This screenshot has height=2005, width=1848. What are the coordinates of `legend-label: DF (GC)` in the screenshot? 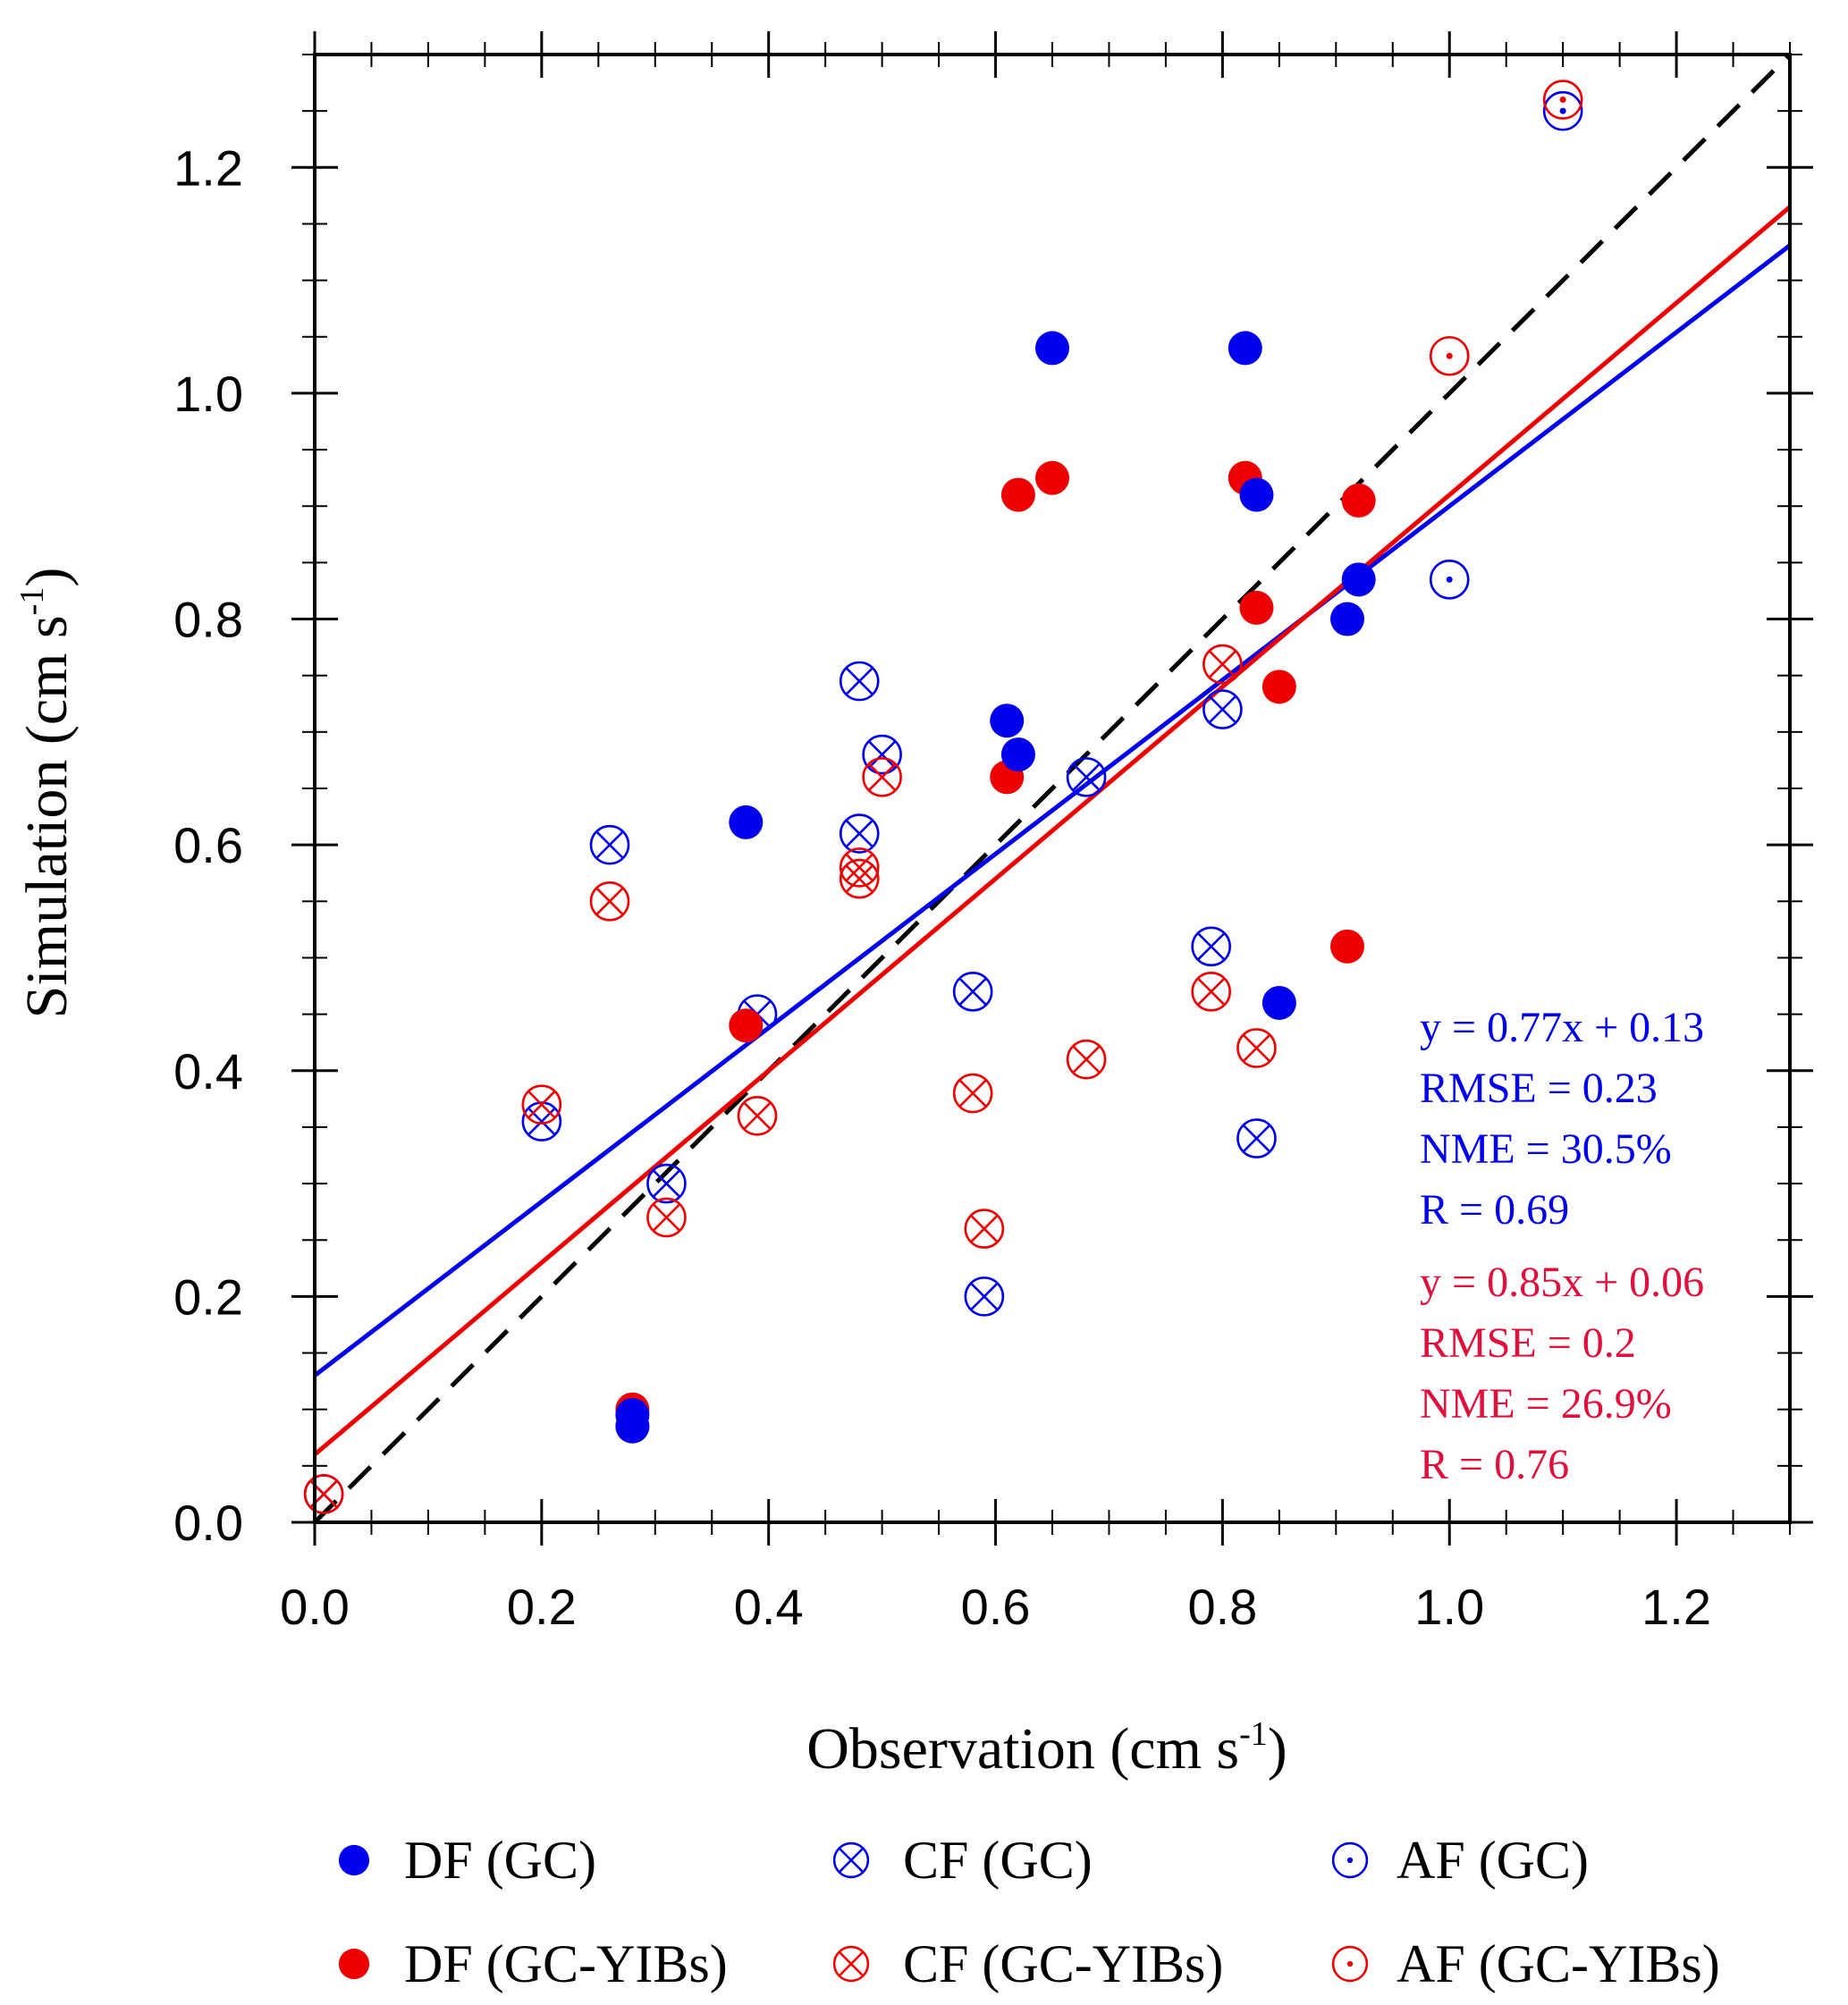 It's located at (500, 1860).